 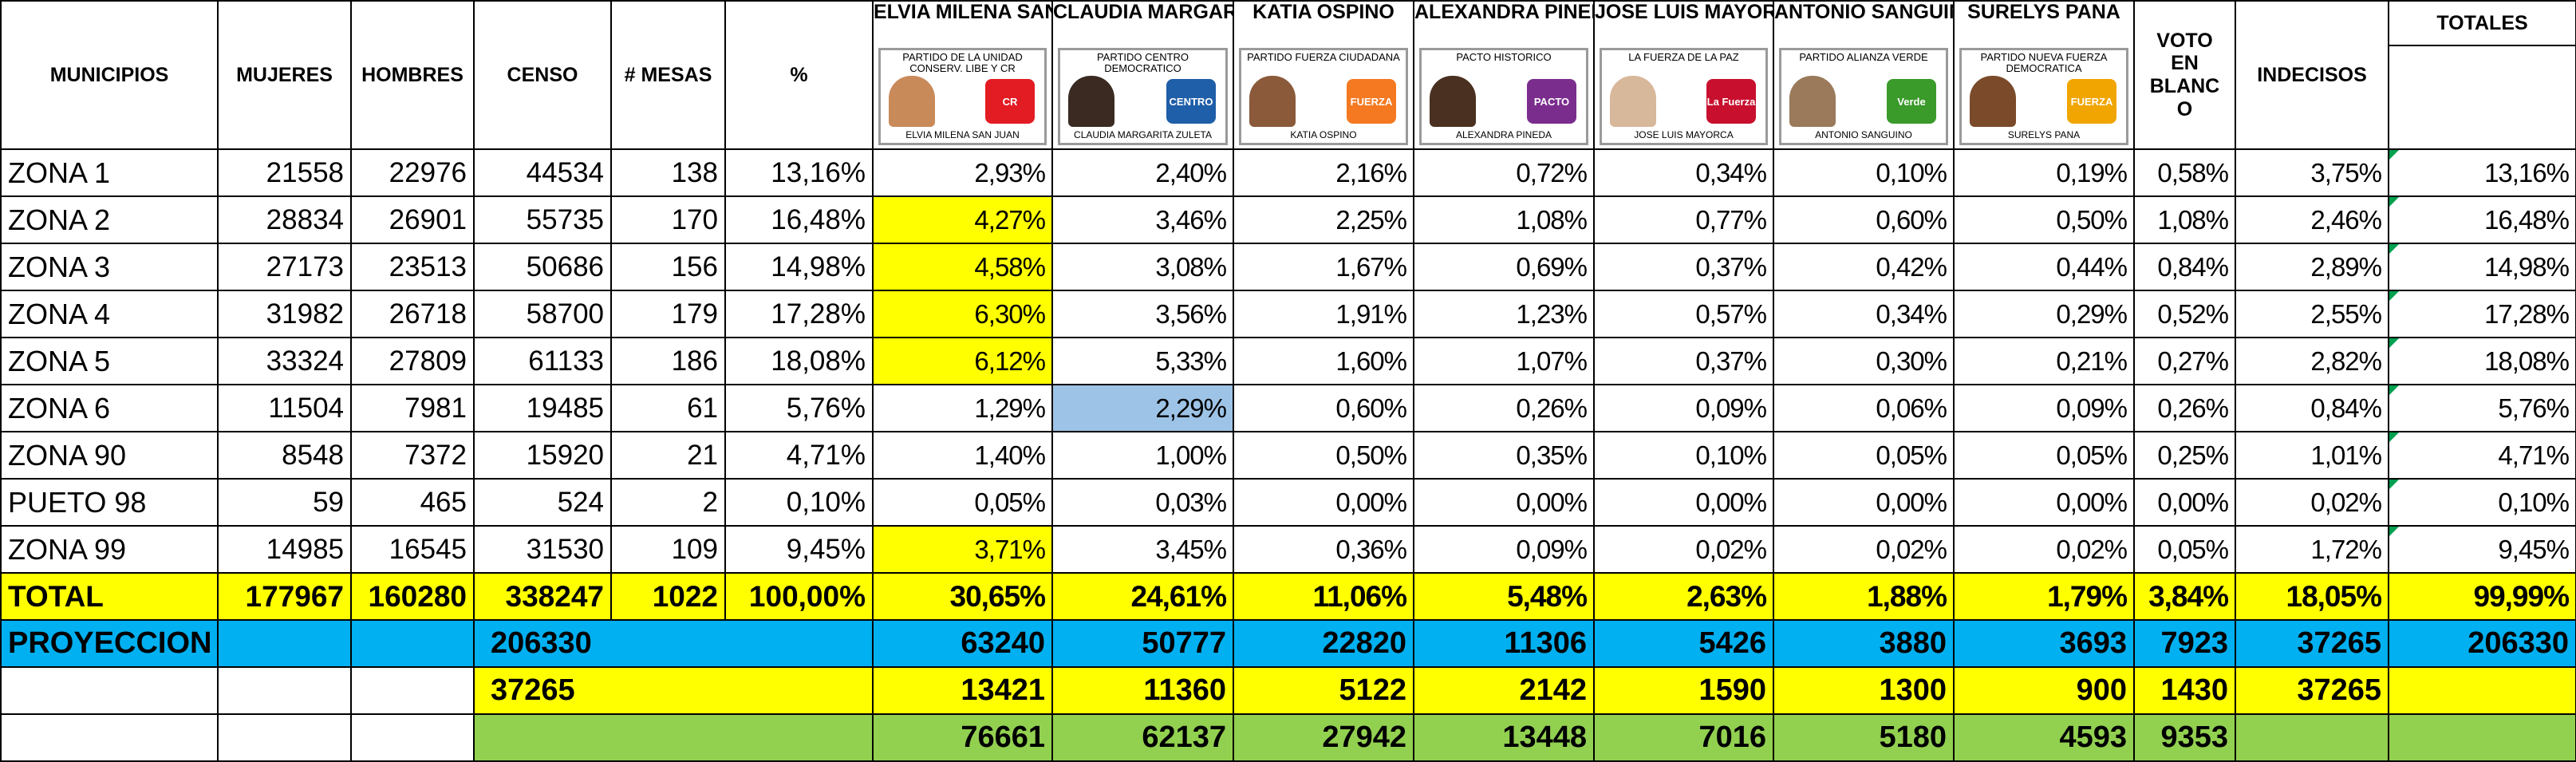 What do you see at coordinates (1504, 737) in the screenshot?
I see `cell-final-candidate: 13448` at bounding box center [1504, 737].